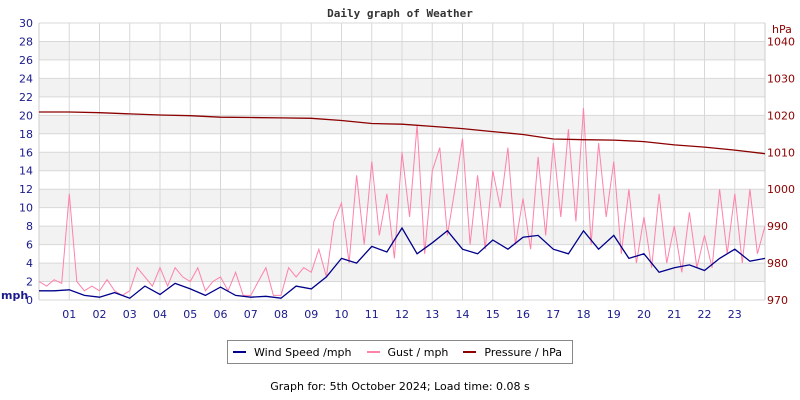  Describe the element at coordinates (781, 189) in the screenshot. I see `right-tick-label: 1000` at that location.